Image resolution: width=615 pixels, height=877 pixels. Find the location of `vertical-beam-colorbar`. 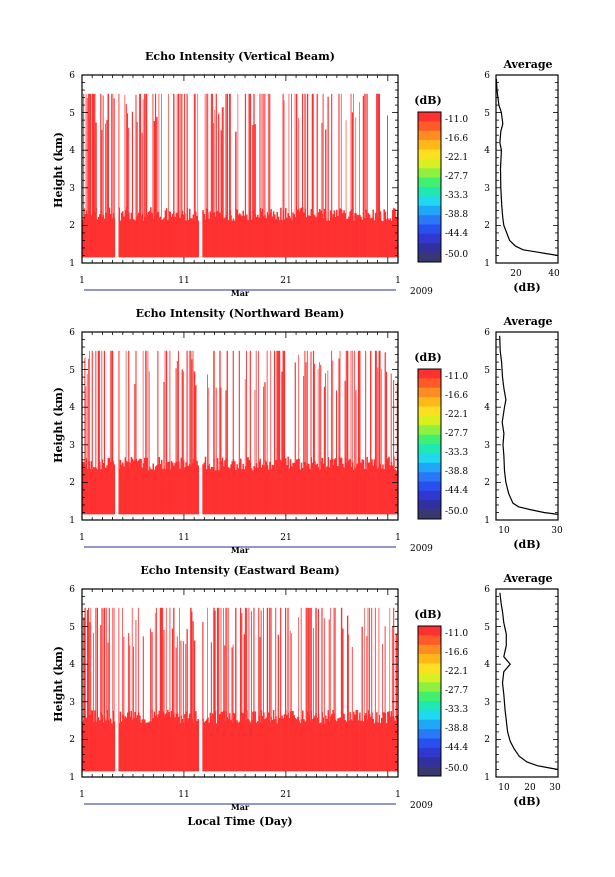

vertical-beam-colorbar is located at coordinates (429, 187).